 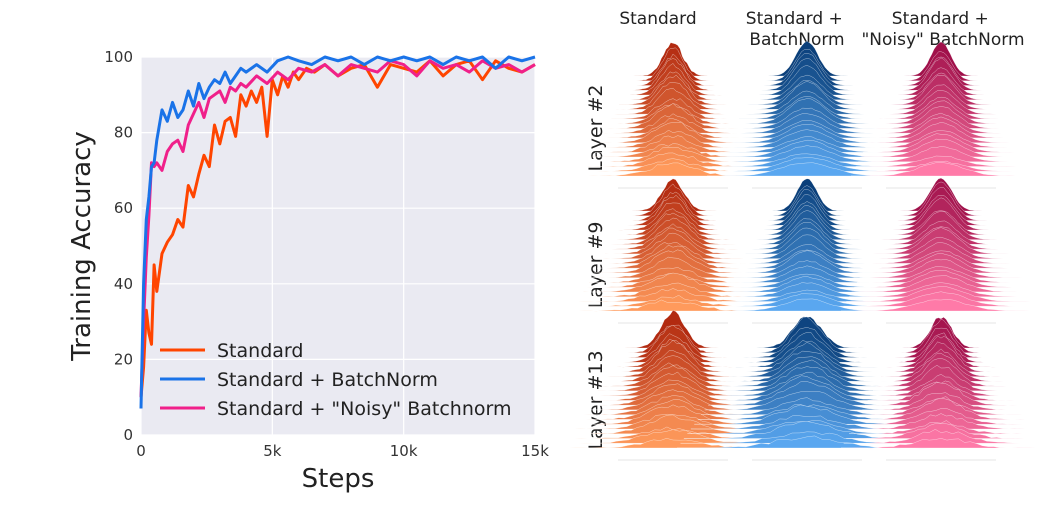 I want to click on legend-label-batchnorm: Standard + BatchNorm, so click(x=327, y=380).